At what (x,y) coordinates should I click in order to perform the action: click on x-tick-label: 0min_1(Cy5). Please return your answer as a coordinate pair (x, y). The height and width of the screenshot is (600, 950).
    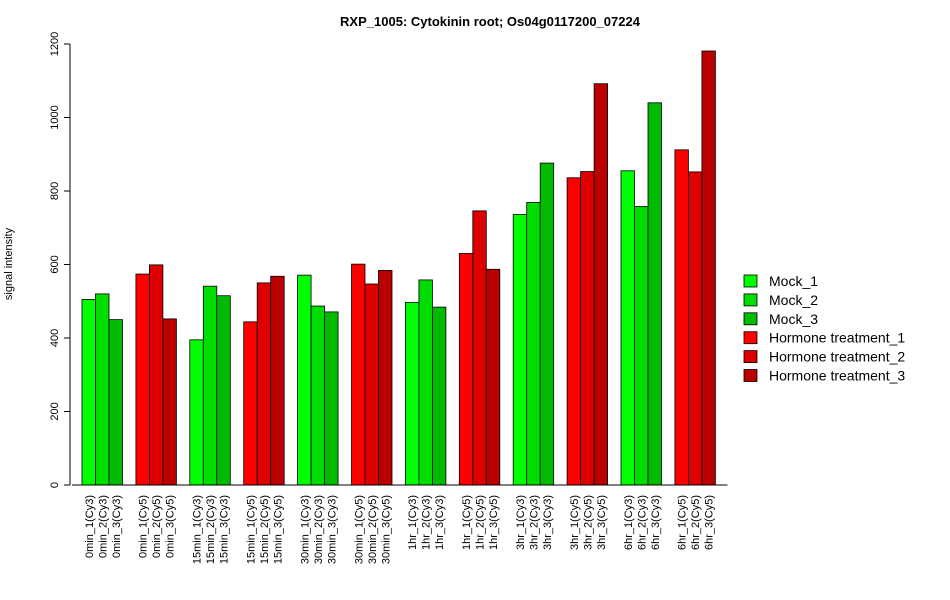
    Looking at the image, I should click on (144, 526).